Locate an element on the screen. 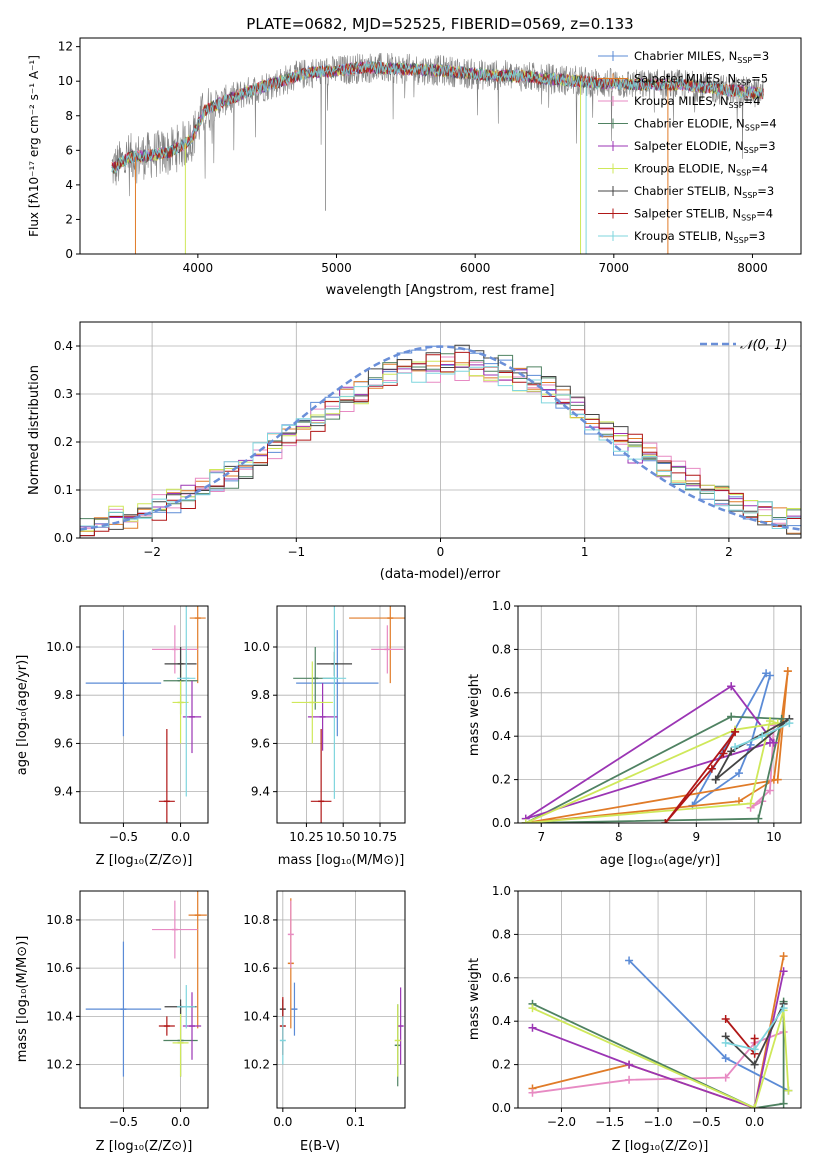 Image resolution: width=819 pixels, height=1170 pixels. spectrum-ylabel: Flux [fλ10⁻¹⁷ erg cm⁻² s⁻¹ A⁻¹] is located at coordinates (34, 146).